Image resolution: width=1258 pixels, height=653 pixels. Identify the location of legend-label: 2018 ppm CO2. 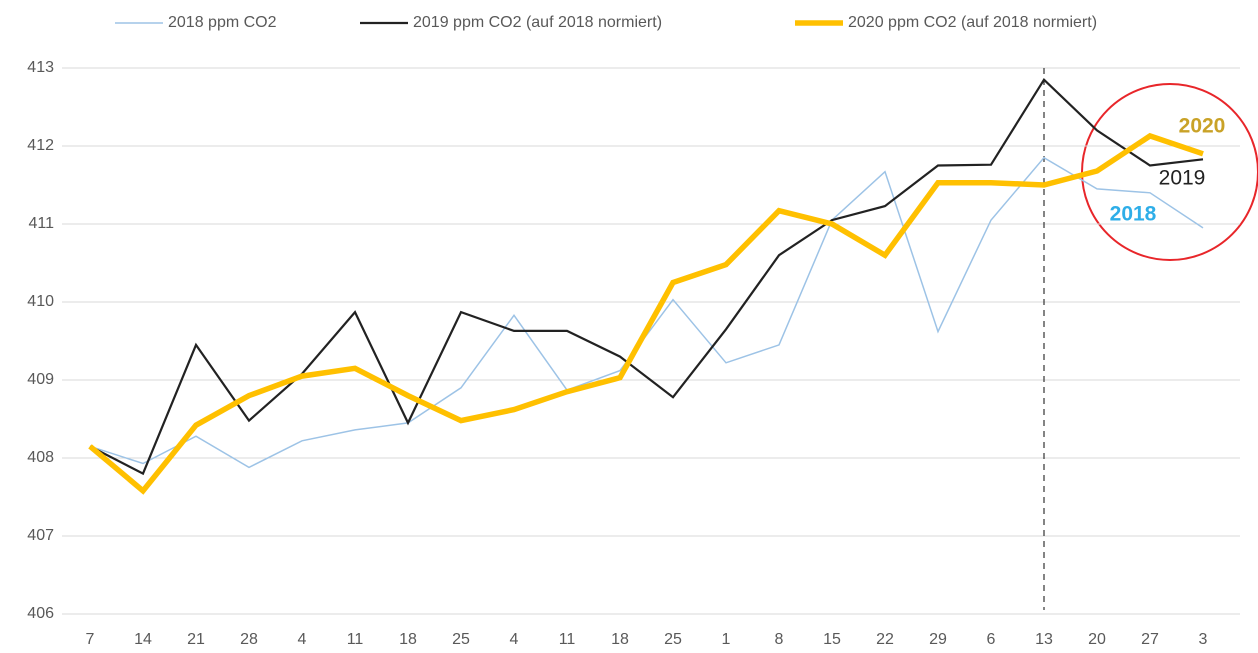
(222, 22).